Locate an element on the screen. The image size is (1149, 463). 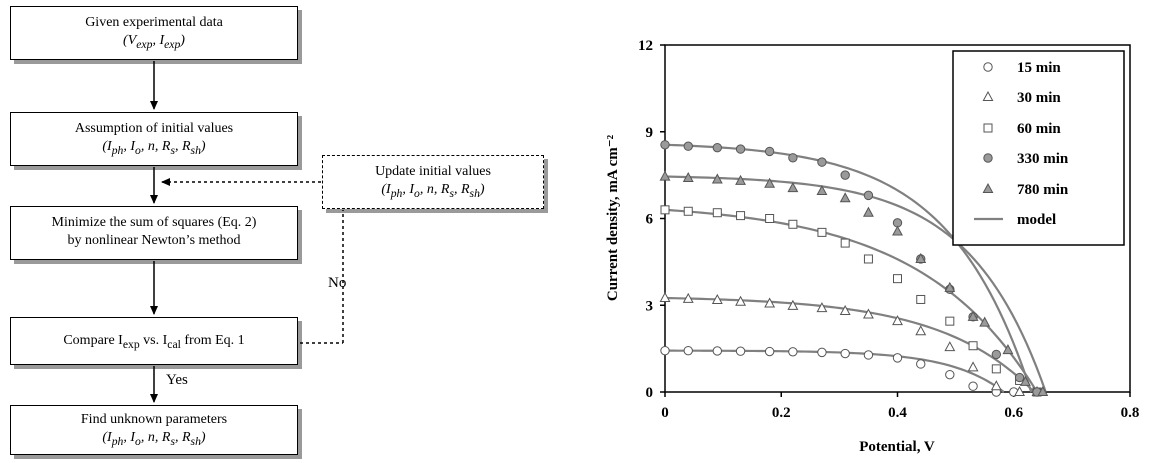
x-tick-label: 0 is located at coordinates (665, 413).